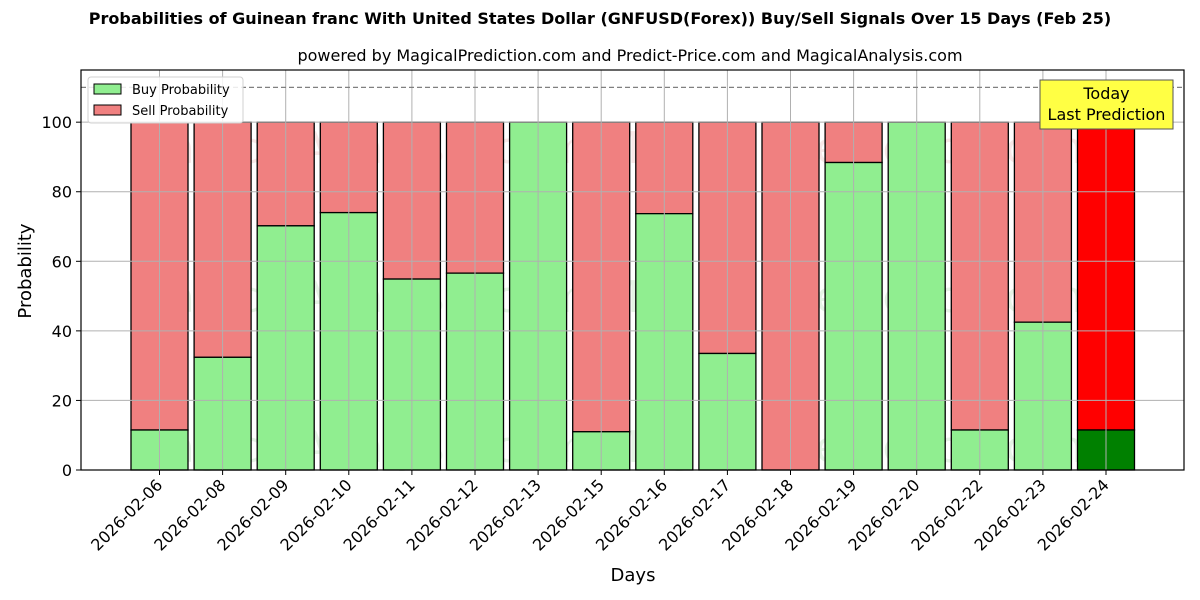  I want to click on y-tick-label: 100, so click(56, 122).